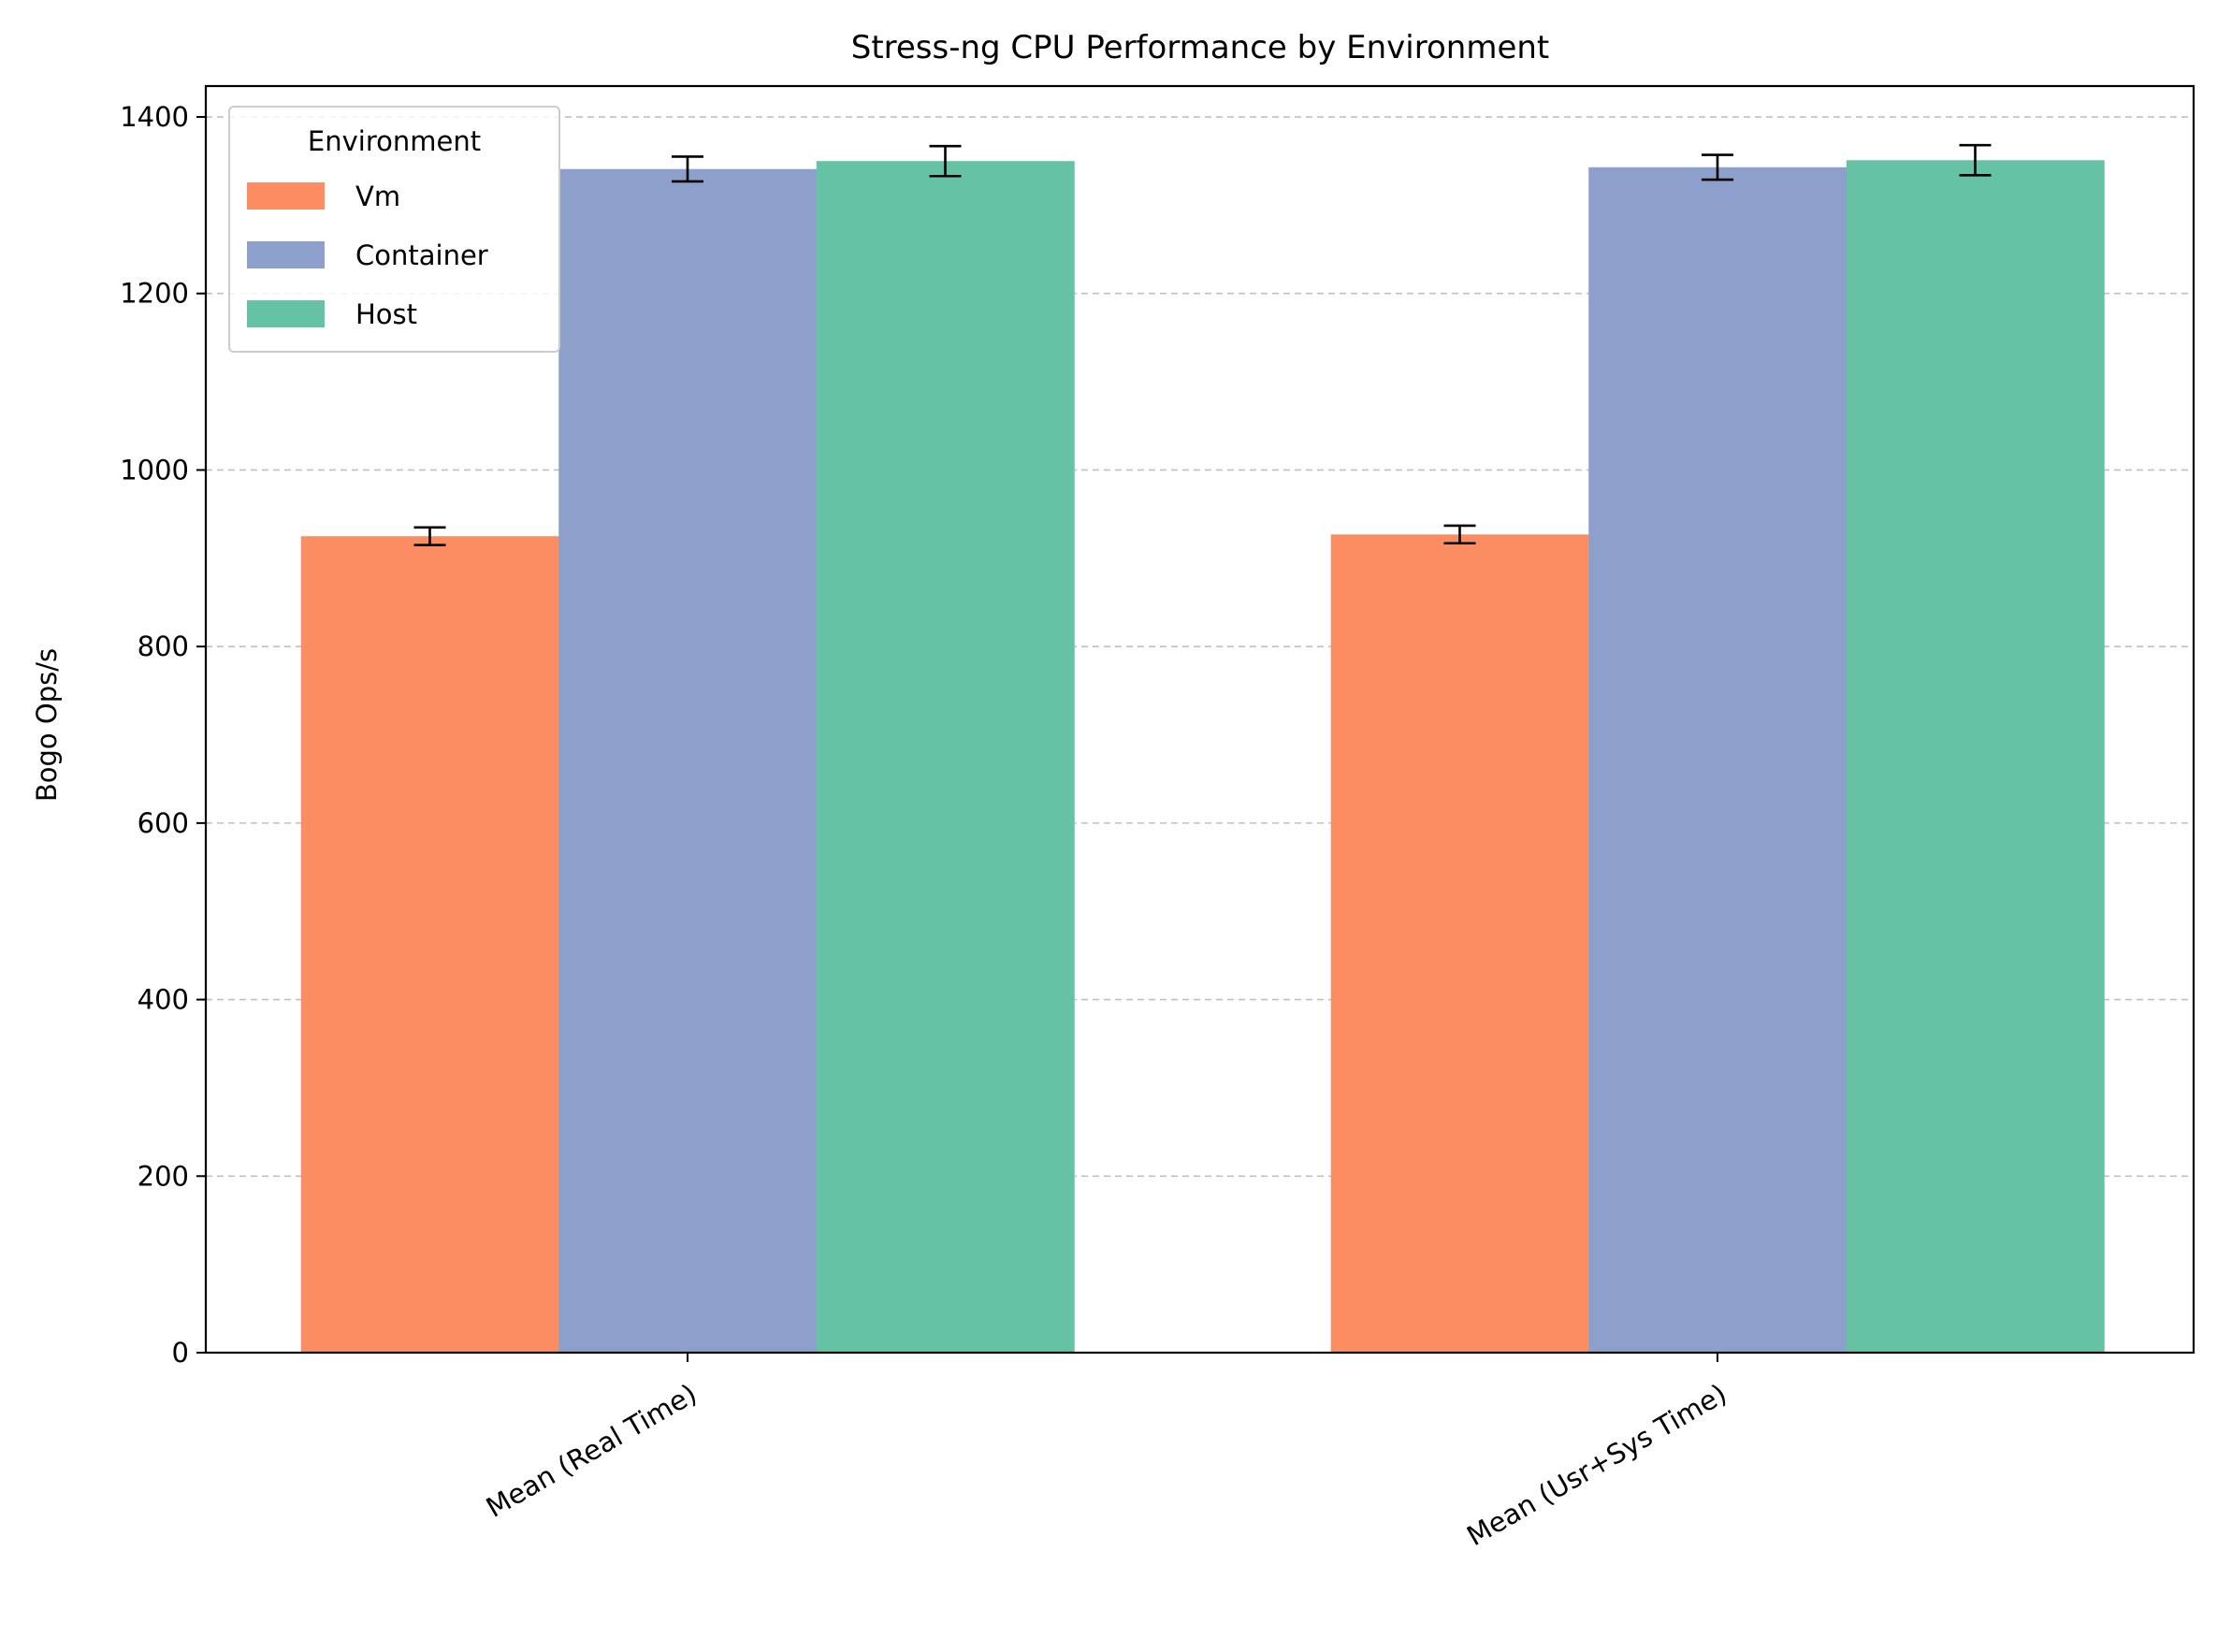 The image size is (2217, 1652). What do you see at coordinates (1596, 1465) in the screenshot?
I see `x-tick-label: Mean (Usr+Sys Time)` at bounding box center [1596, 1465].